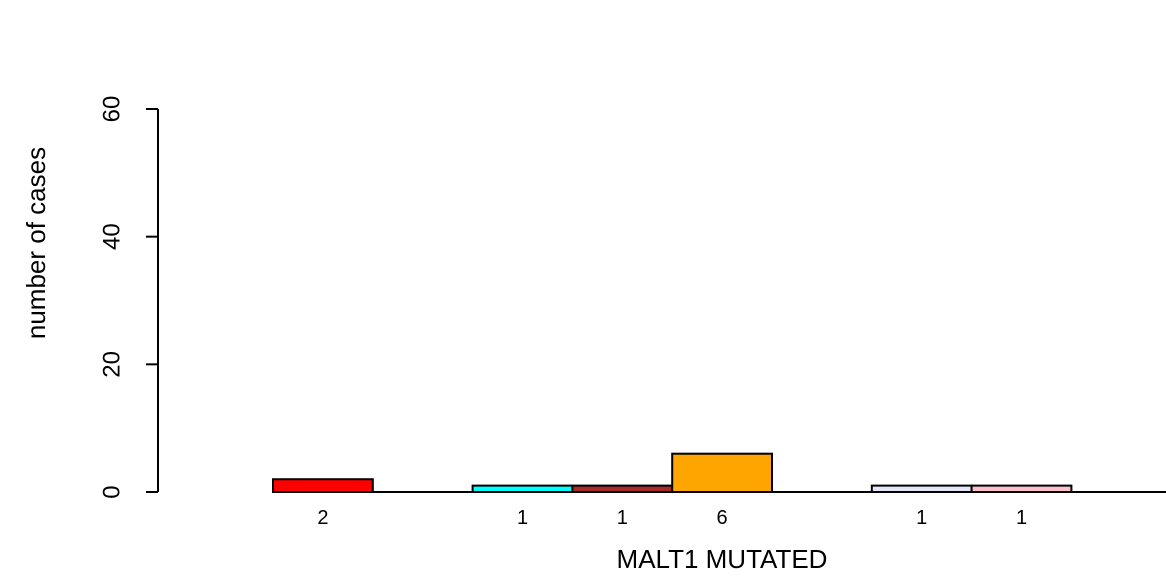  What do you see at coordinates (129, 297) in the screenshot?
I see `y-axis: 0 20 40 60` at bounding box center [129, 297].